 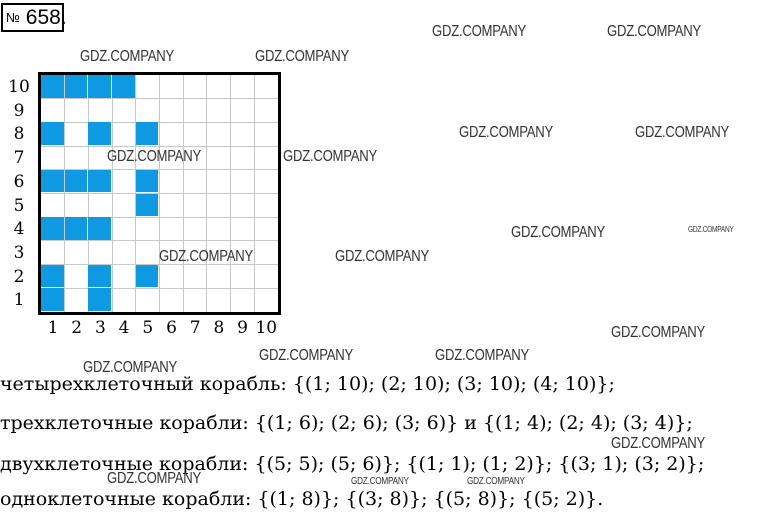 What do you see at coordinates (46, 17) in the screenshot?
I see `task-number-value: 658.` at bounding box center [46, 17].